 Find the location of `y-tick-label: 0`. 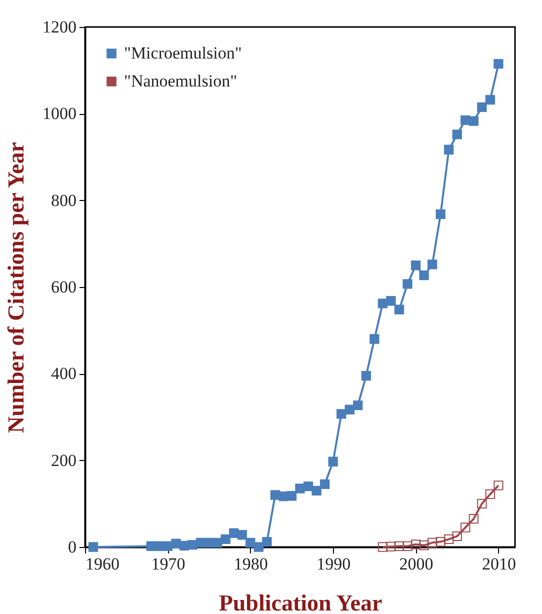

y-tick-label: 0 is located at coordinates (72, 547).